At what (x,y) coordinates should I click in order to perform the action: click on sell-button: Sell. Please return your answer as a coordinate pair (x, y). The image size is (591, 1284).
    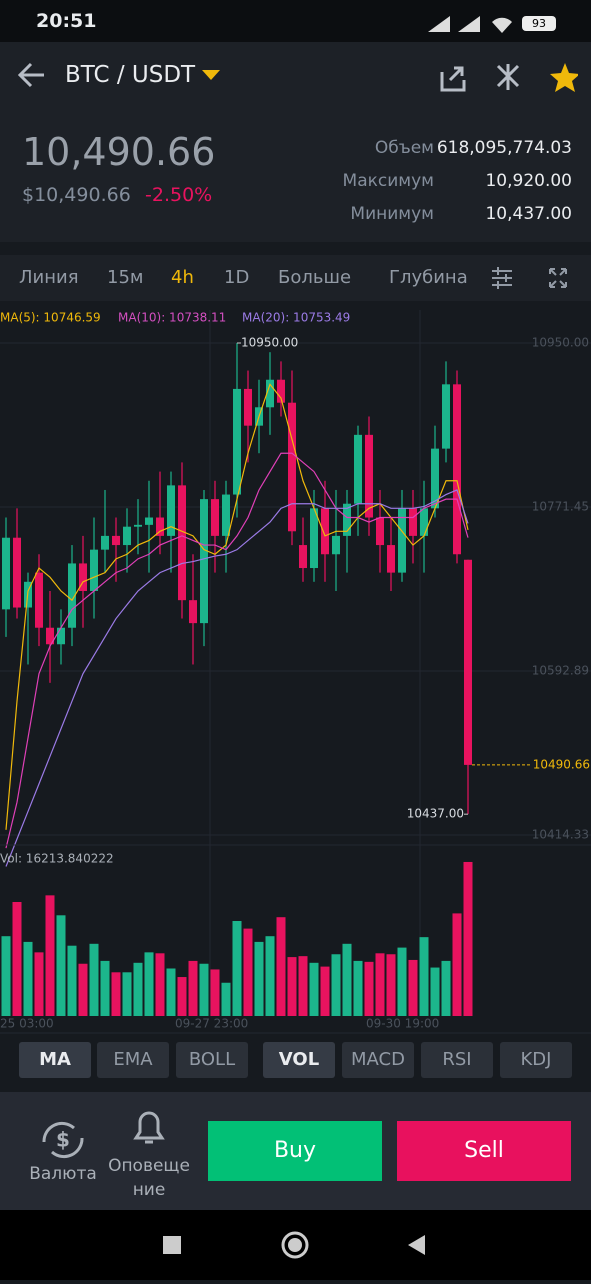
    Looking at the image, I should click on (484, 1151).